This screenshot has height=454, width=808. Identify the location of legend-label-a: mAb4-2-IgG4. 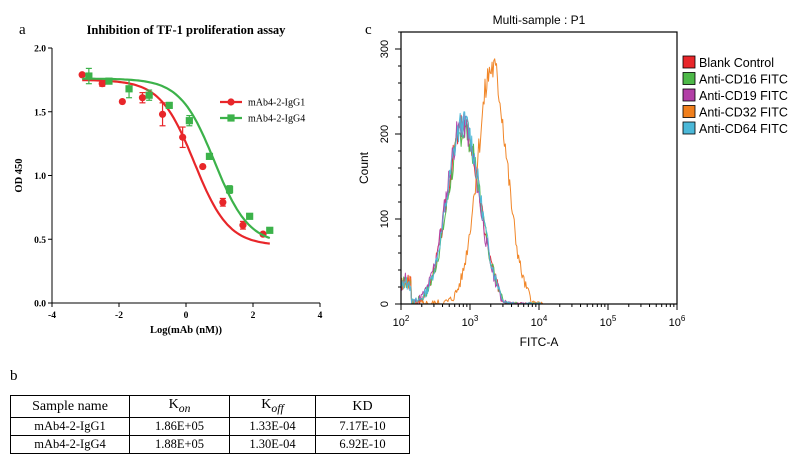
(276, 119).